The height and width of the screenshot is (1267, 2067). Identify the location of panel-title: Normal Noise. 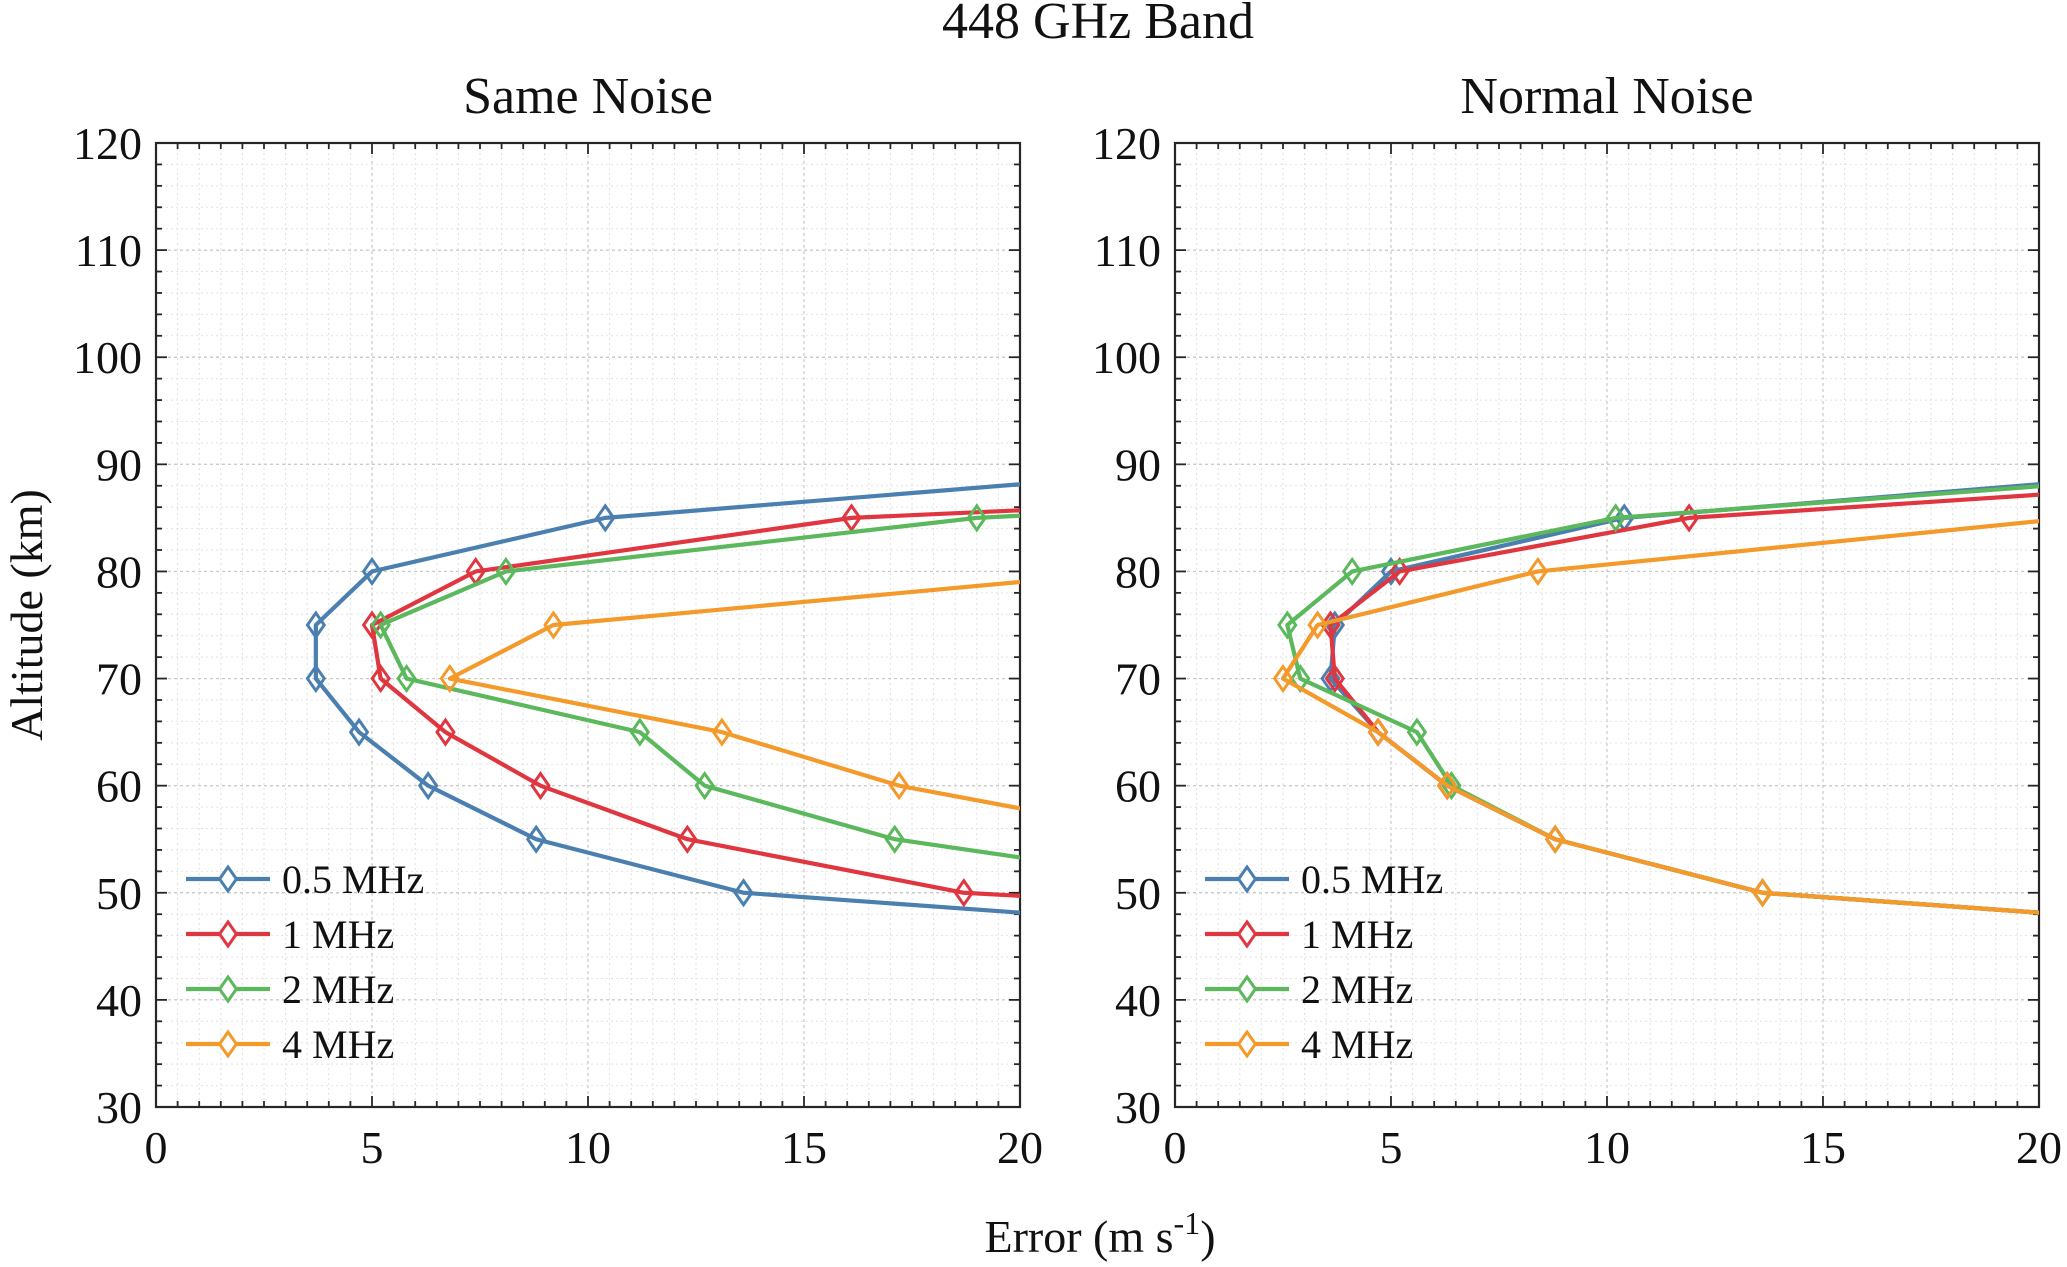
(1606, 96).